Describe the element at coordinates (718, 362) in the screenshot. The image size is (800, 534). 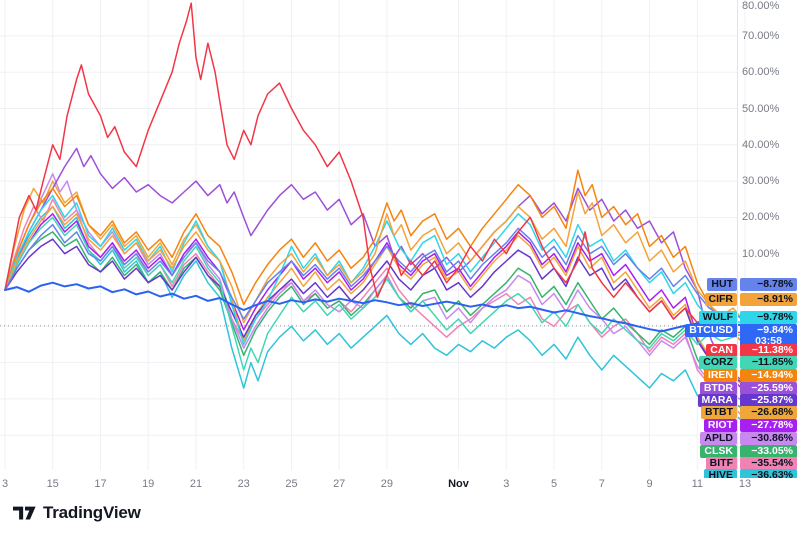
I see `ticker-chip: CORZ` at that location.